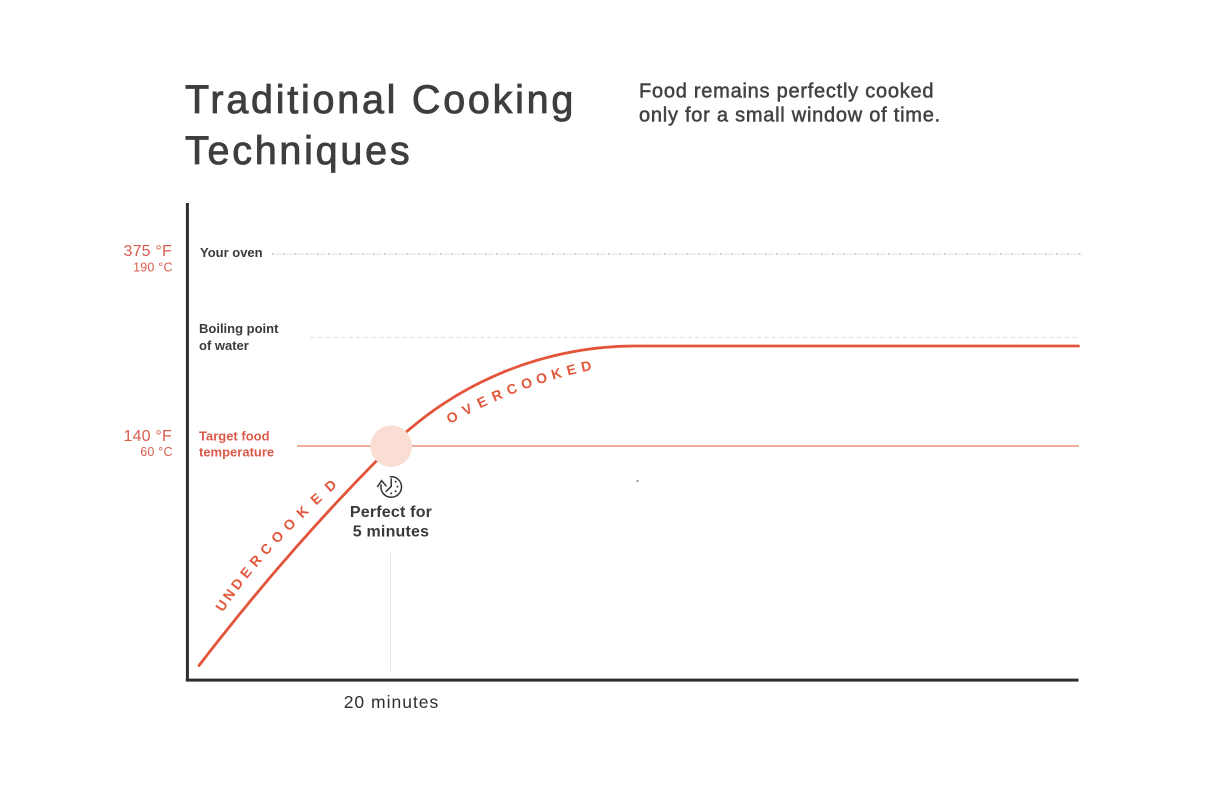 This screenshot has height=792, width=1224. What do you see at coordinates (153, 268) in the screenshot?
I see `svg-text: 190 °C` at bounding box center [153, 268].